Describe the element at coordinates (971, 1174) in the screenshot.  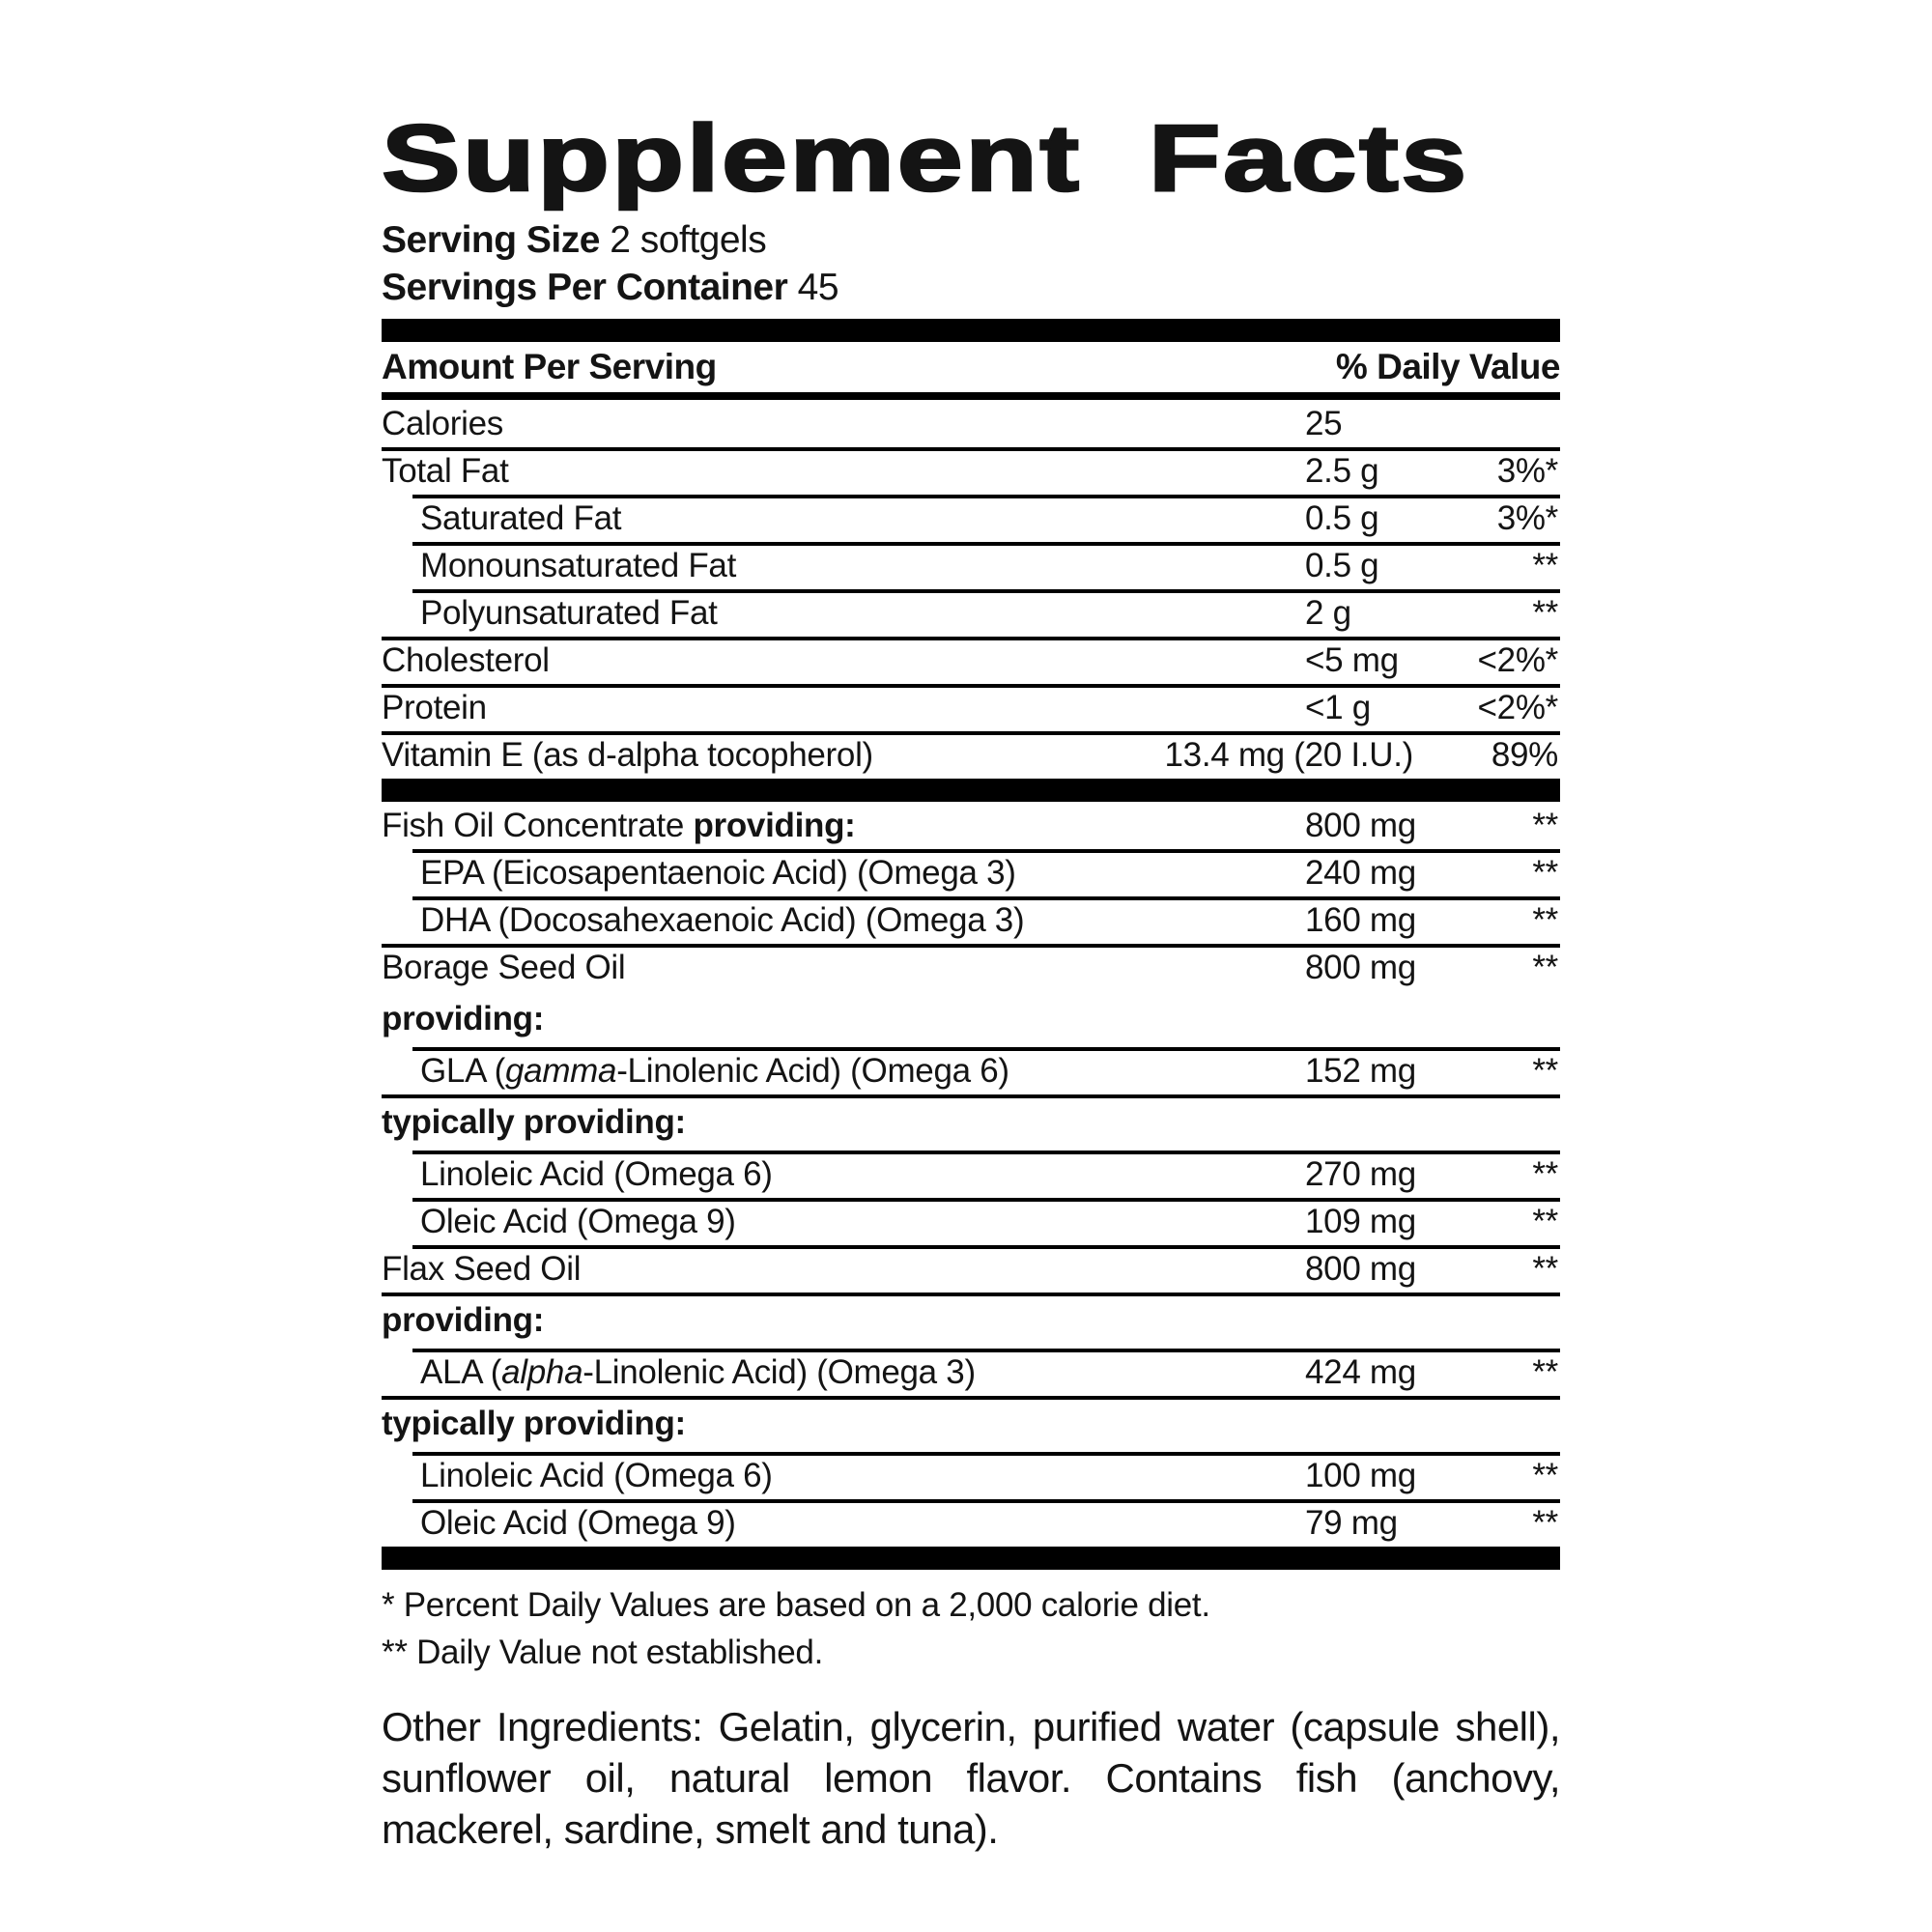
I see `row-linoleic-borage: Linoleic Acid (Omega 6) 270 mg **` at that location.